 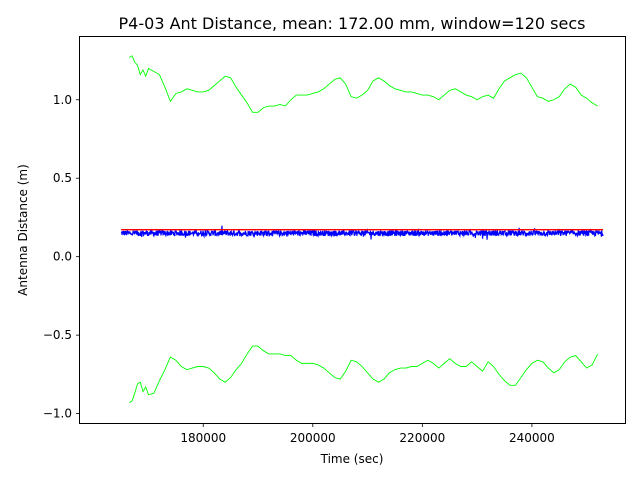 I want to click on x-axis-label: Time (sec), so click(x=352, y=459).